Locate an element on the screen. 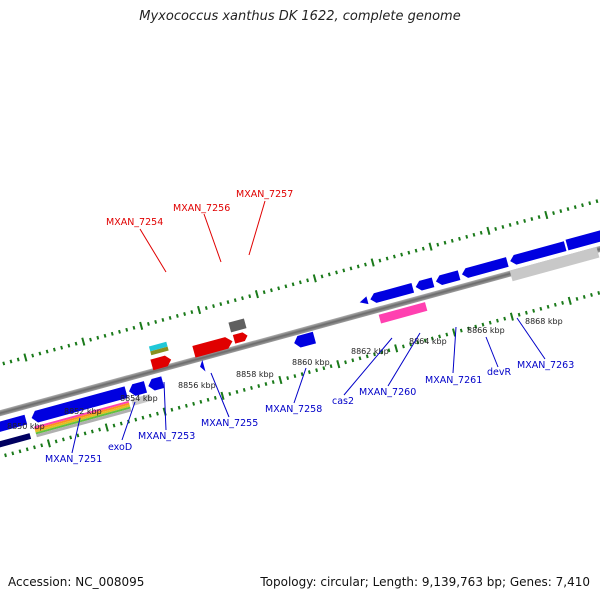 The height and width of the screenshot is (600, 600). gene-label-mxan-7255: MXAN_7255 is located at coordinates (229, 423).